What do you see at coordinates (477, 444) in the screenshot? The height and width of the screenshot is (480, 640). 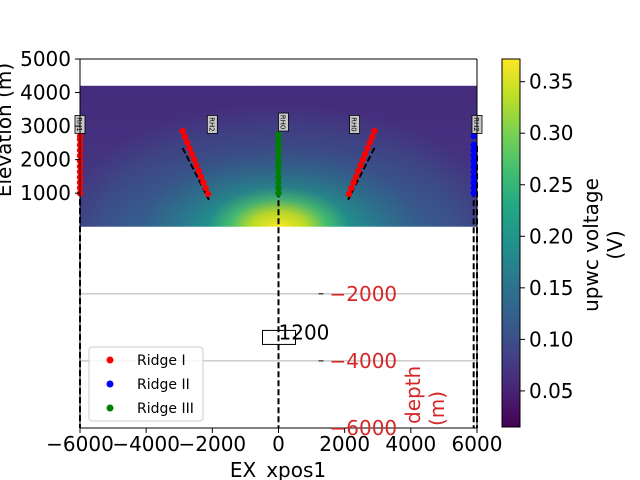 I see `x-tick-label: 6000` at bounding box center [477, 444].